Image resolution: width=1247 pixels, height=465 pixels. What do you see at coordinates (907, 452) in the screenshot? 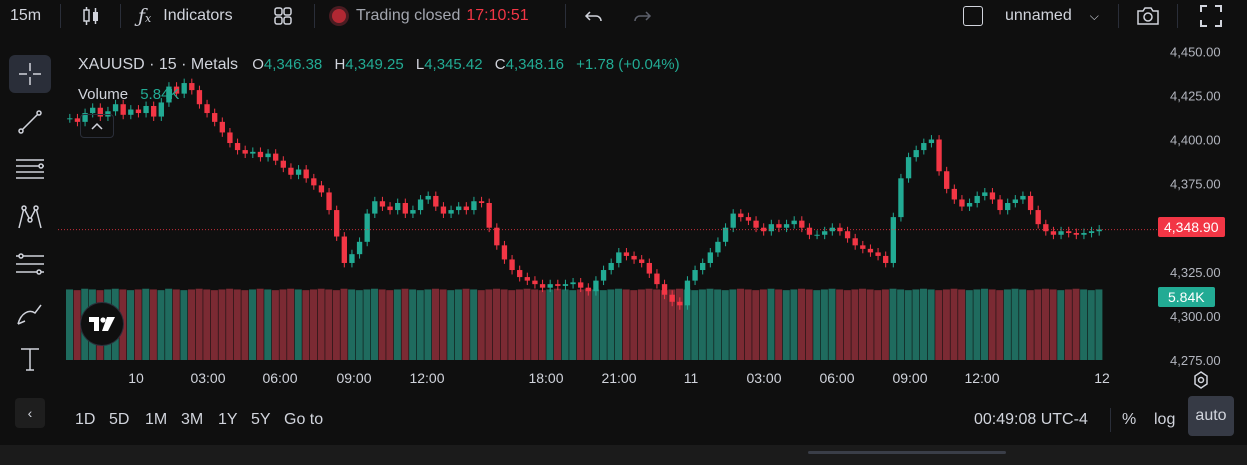
I see `panel-handle` at bounding box center [907, 452].